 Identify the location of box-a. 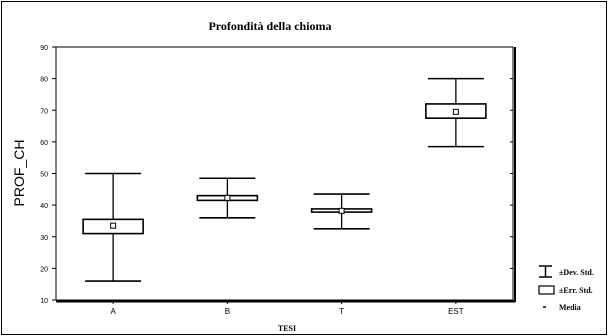
(113, 227).